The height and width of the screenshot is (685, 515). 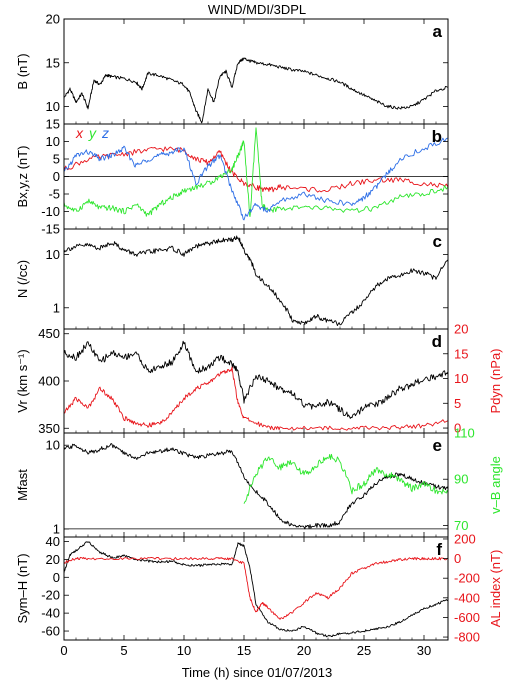 I want to click on y2-tick-label: 90, so click(x=461, y=479).